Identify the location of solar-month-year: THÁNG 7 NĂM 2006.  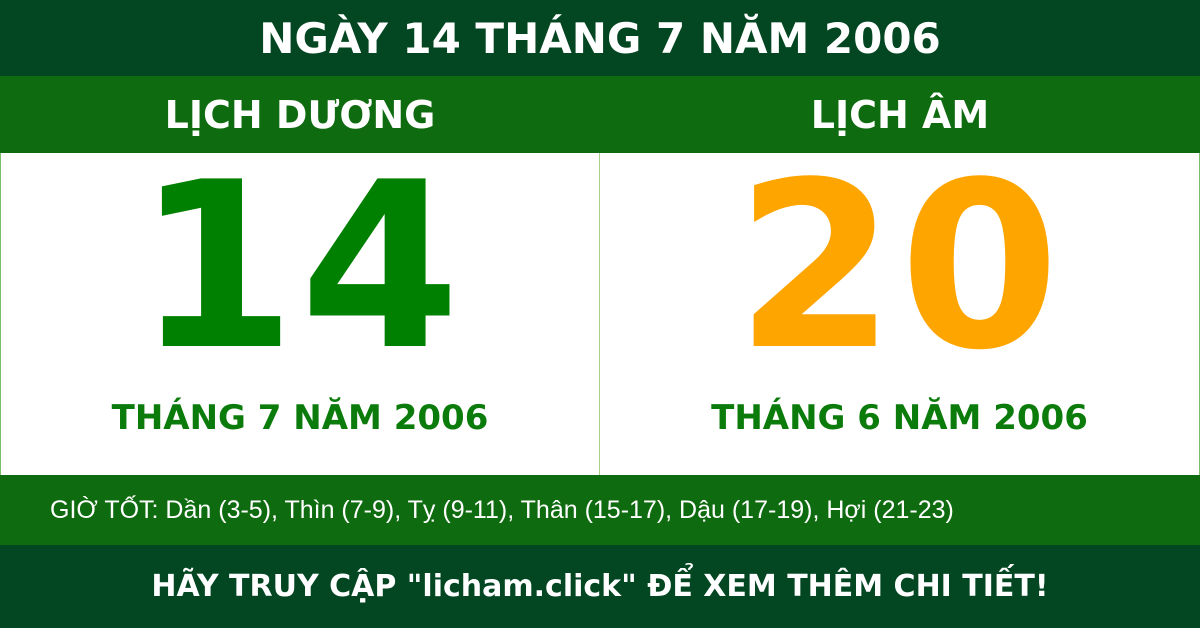
(300, 418).